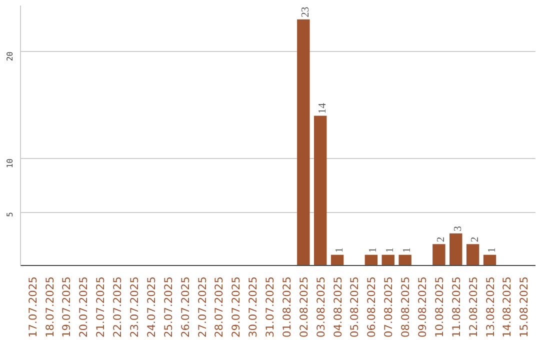 This screenshot has width=540, height=340. Describe the element at coordinates (490, 307) in the screenshot. I see `x-tick-label: 13.08.2025` at that location.